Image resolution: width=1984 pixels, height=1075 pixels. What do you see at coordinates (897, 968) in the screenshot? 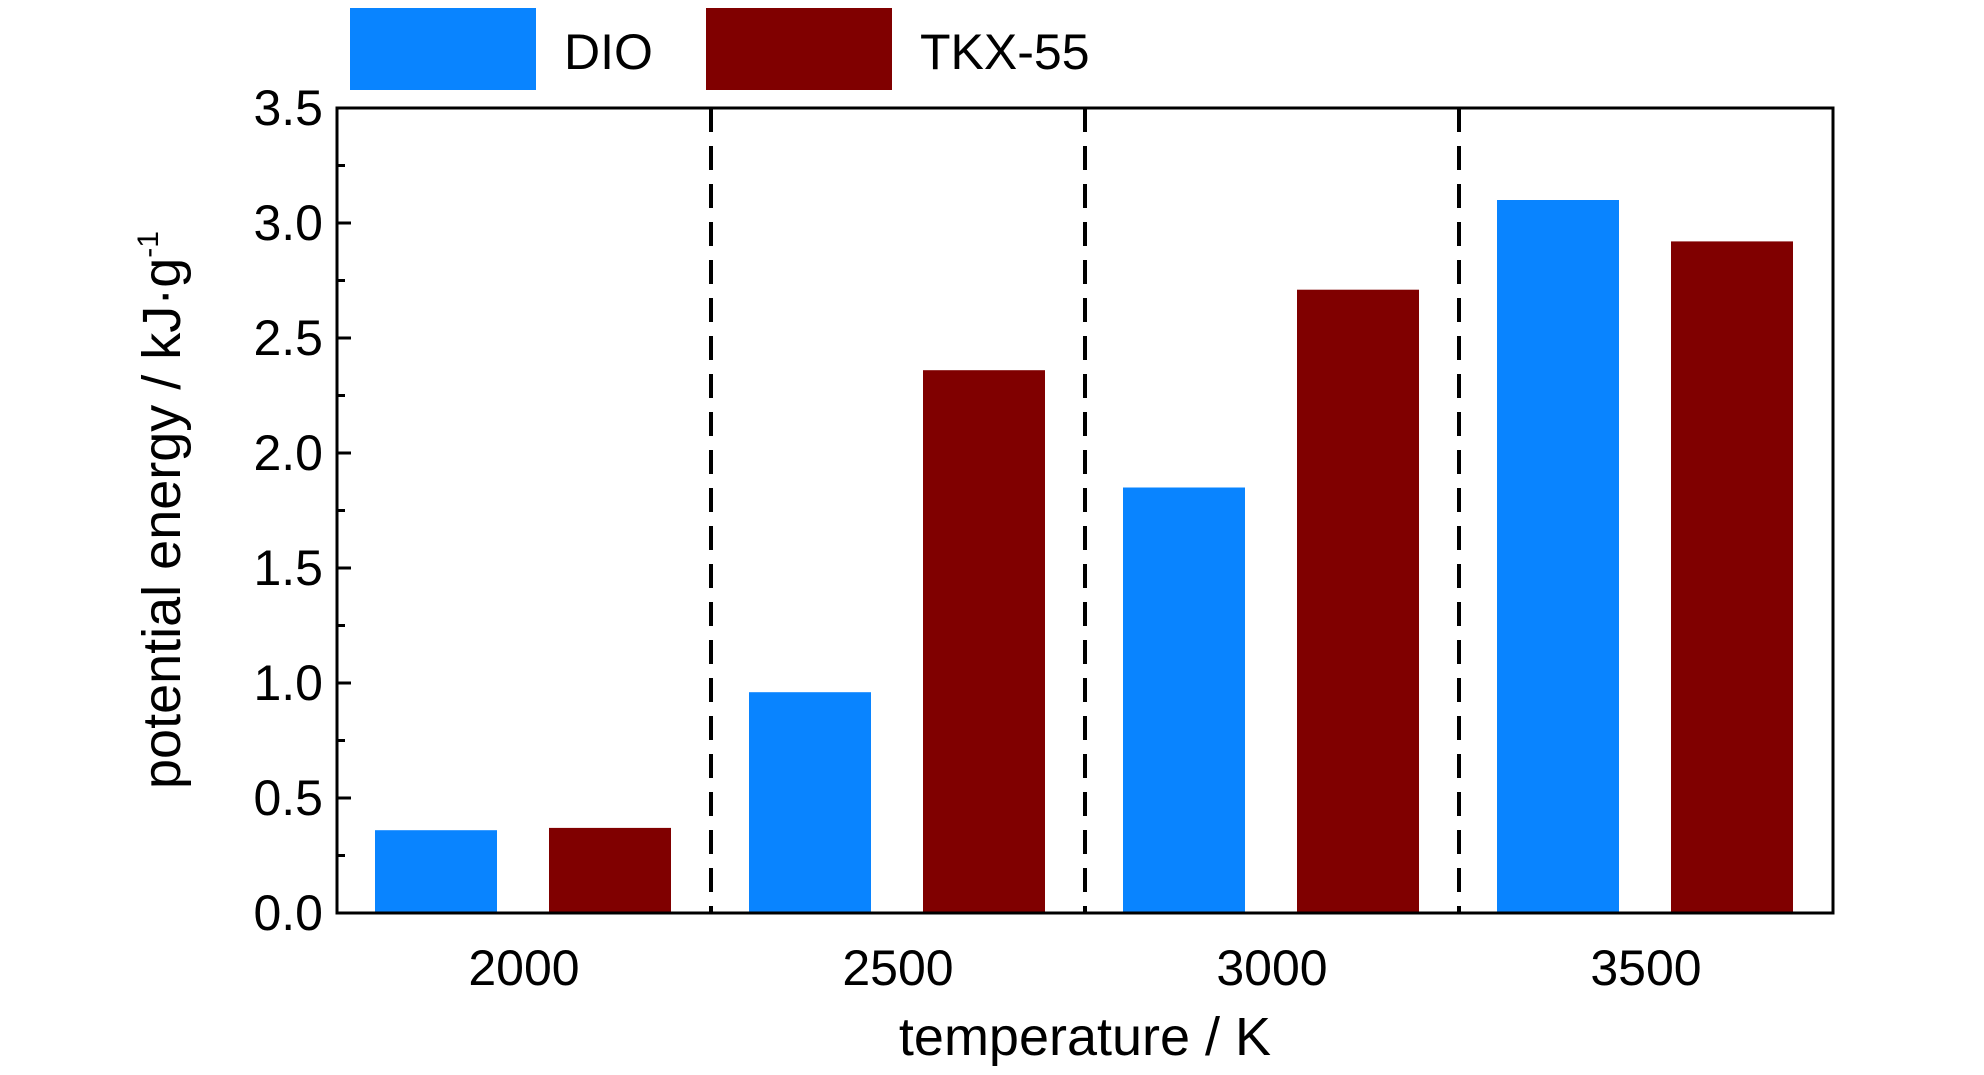
I see `x-tick-label-2500: 2500` at bounding box center [897, 968].